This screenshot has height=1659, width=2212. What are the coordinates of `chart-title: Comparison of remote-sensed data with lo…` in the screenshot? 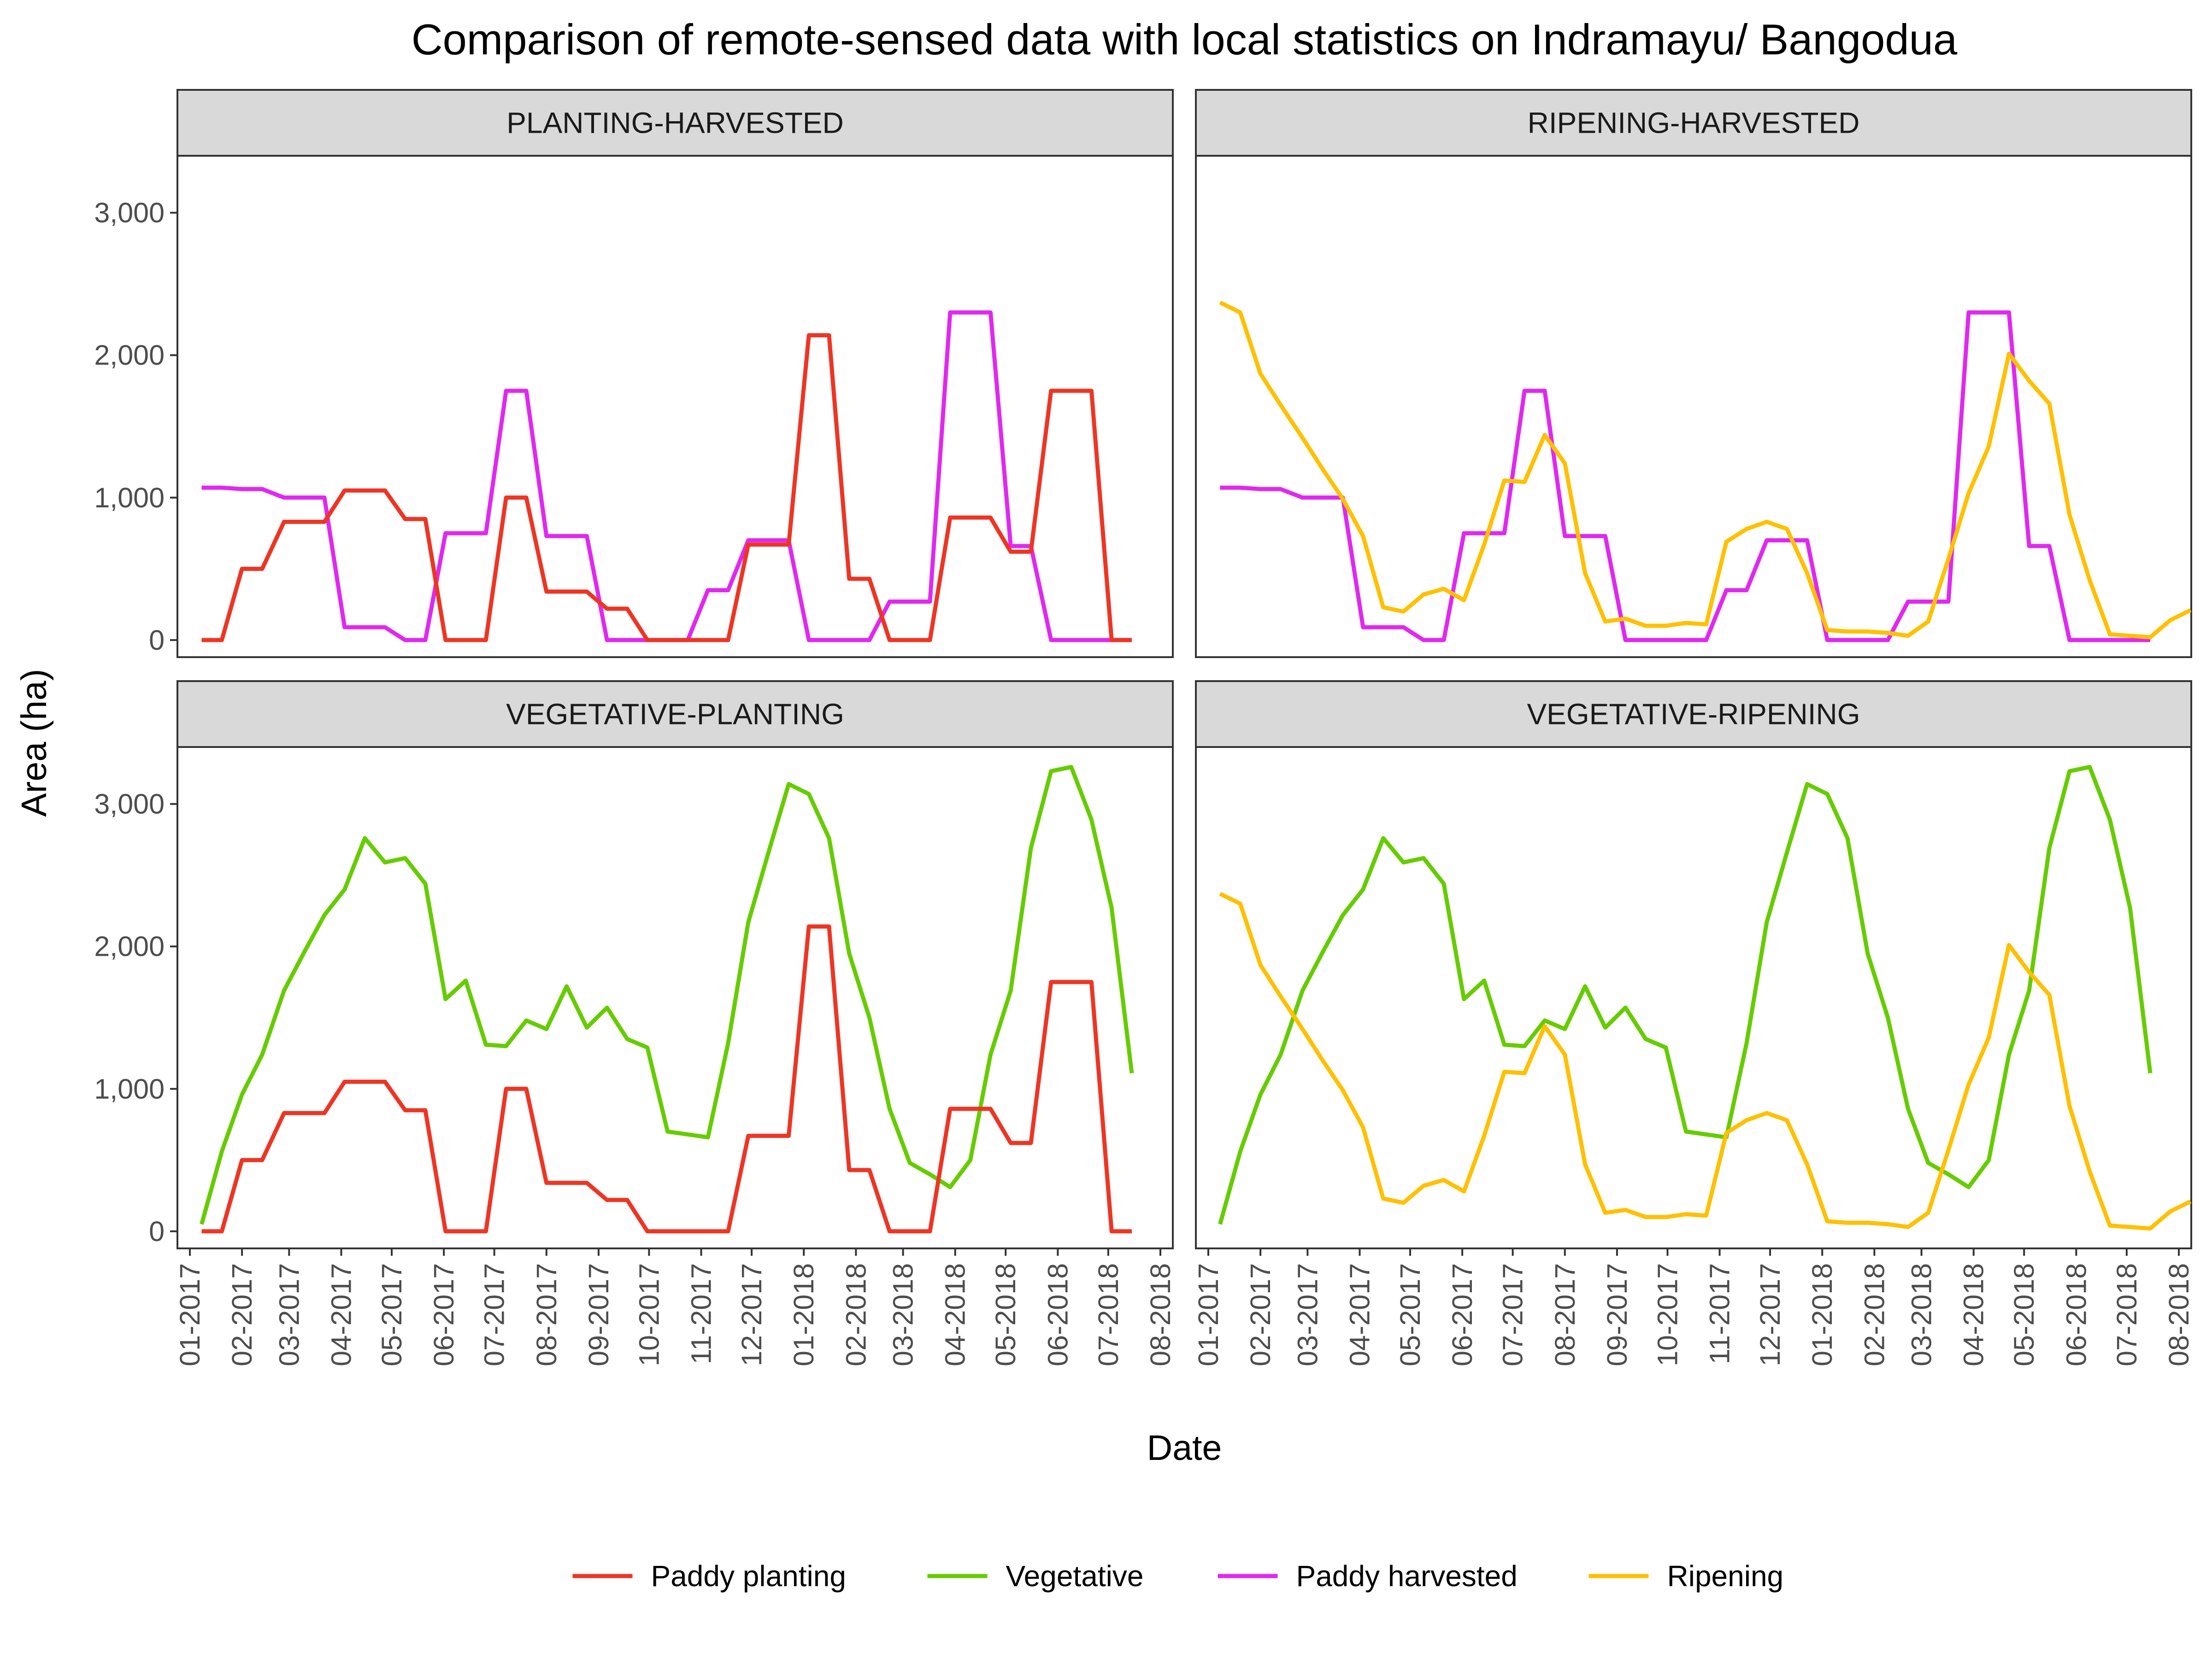 It's located at (1185, 39).